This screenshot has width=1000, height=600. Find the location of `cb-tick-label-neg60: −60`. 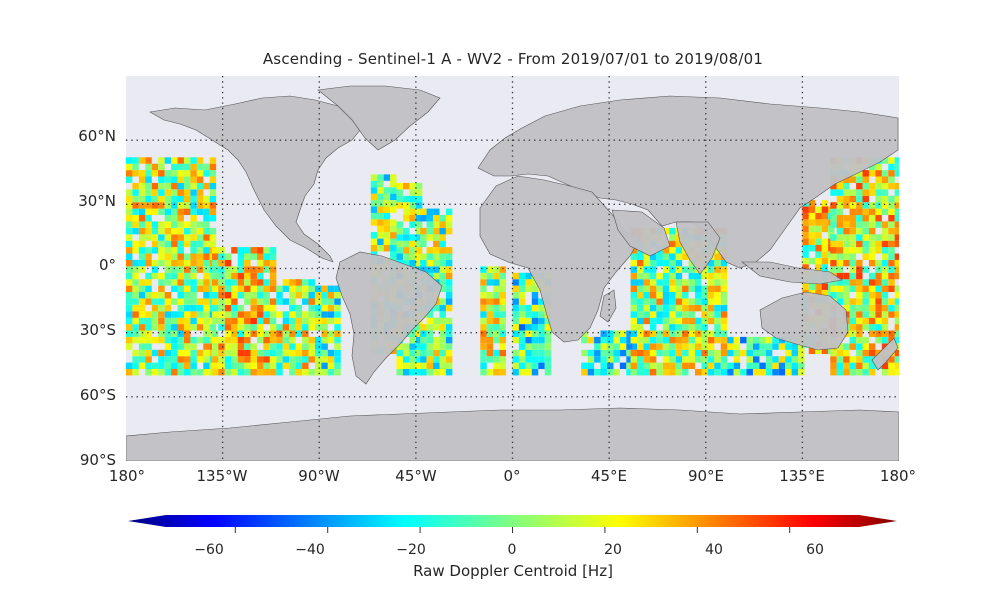

cb-tick-label-neg60: −60 is located at coordinates (209, 550).